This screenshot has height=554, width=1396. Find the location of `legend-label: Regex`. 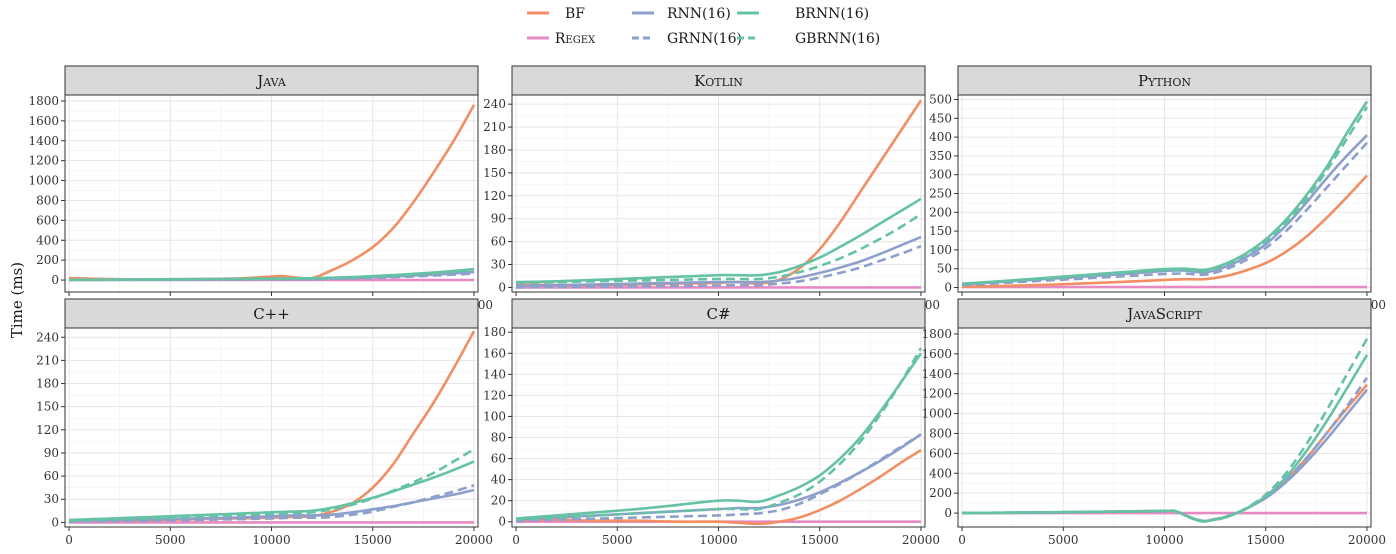

legend-label: Regex is located at coordinates (575, 39).